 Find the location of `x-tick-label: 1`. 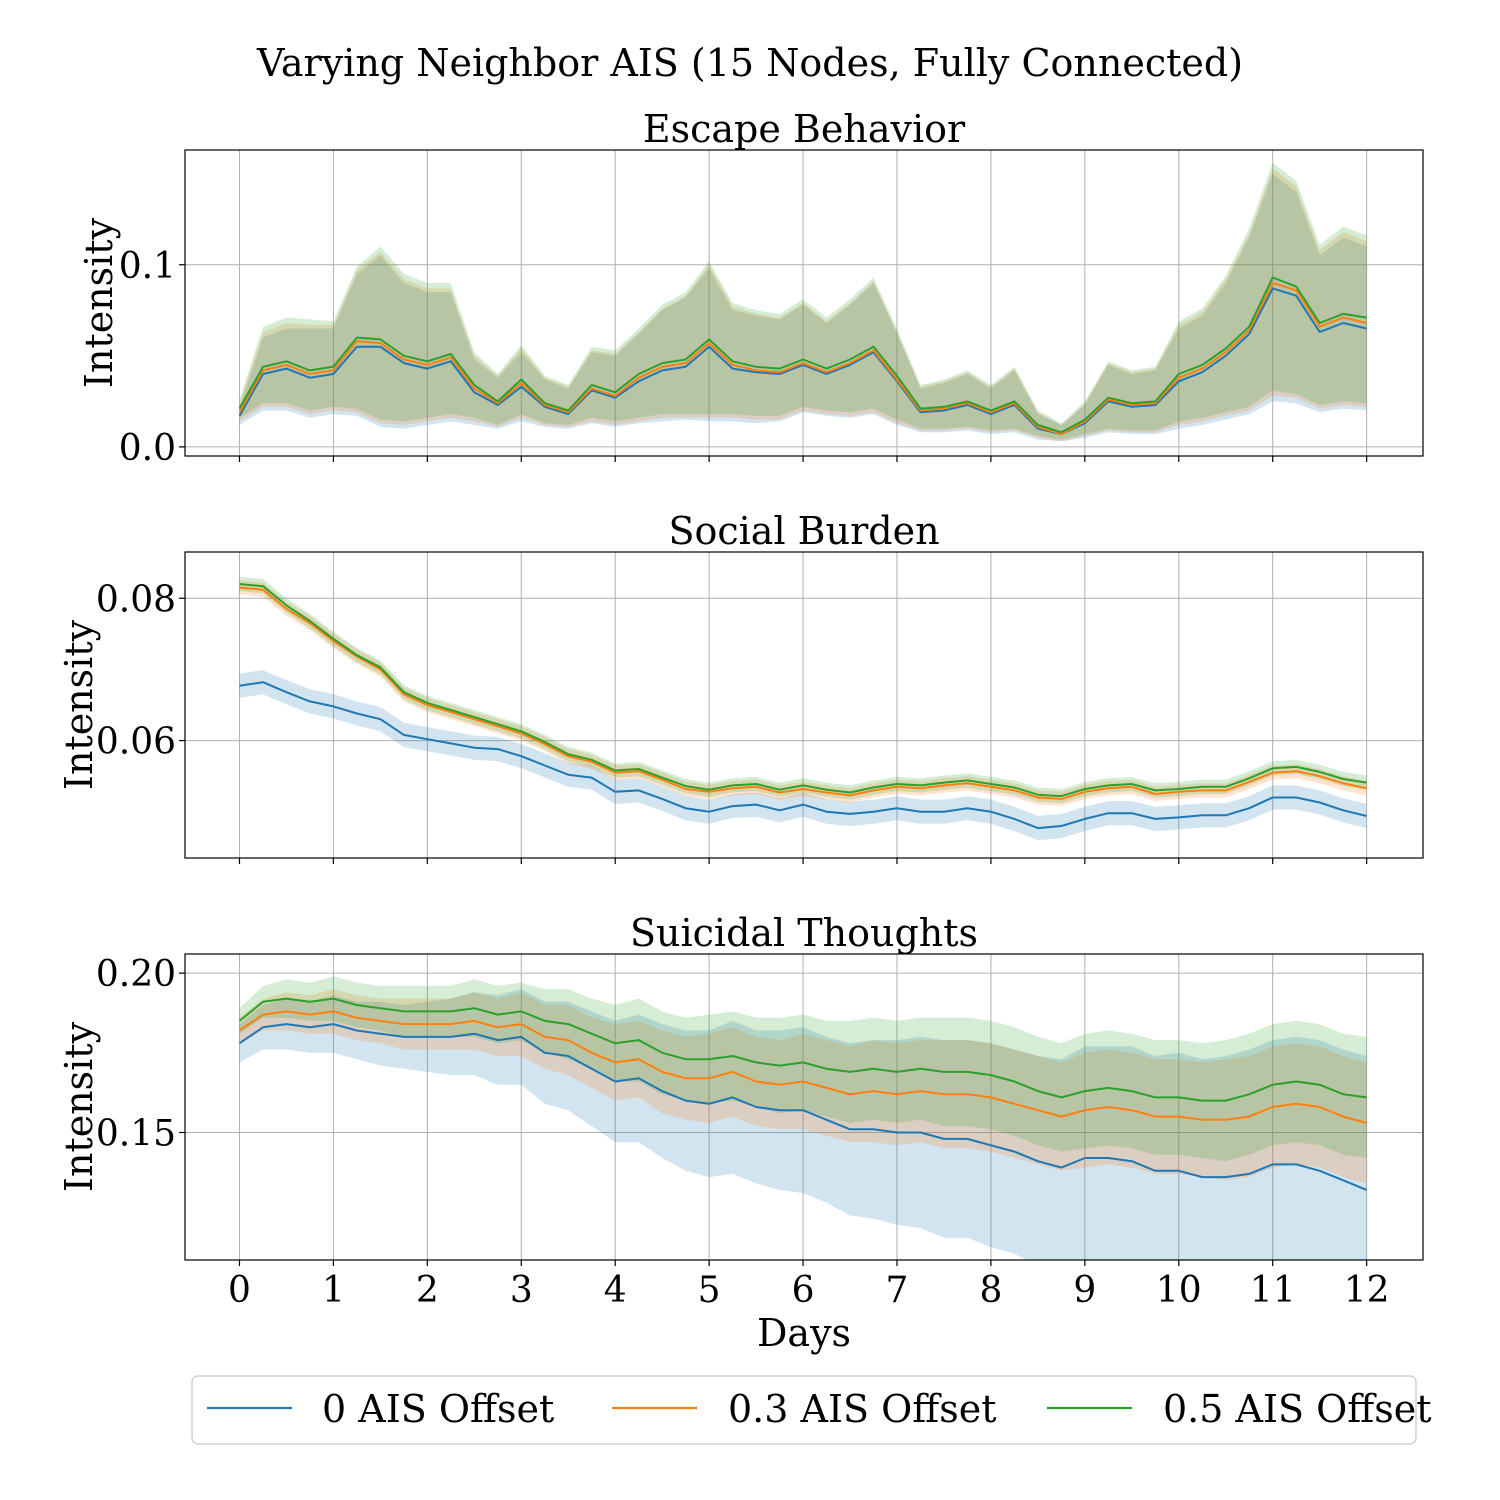

x-tick-label: 1 is located at coordinates (333, 1290).